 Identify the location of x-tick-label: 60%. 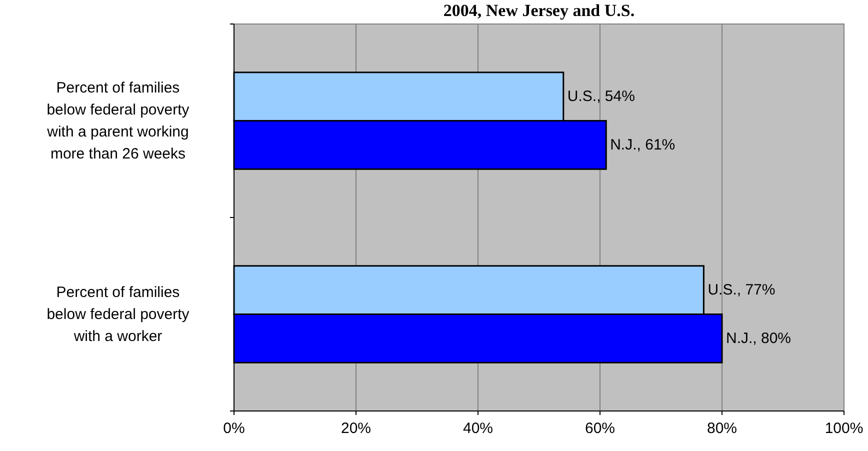
(600, 428).